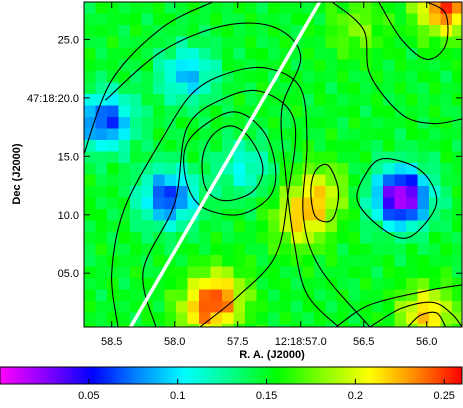 The width and height of the screenshot is (463, 408). I want to click on x-tick-label: 58.5, so click(111, 342).